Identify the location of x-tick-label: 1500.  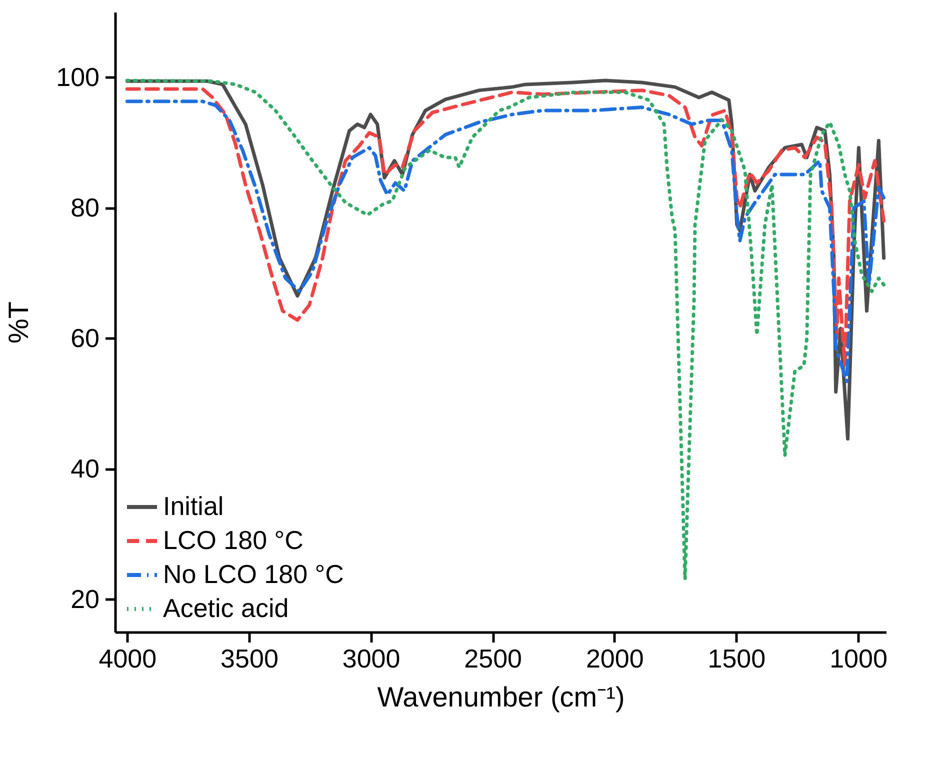
(737, 659).